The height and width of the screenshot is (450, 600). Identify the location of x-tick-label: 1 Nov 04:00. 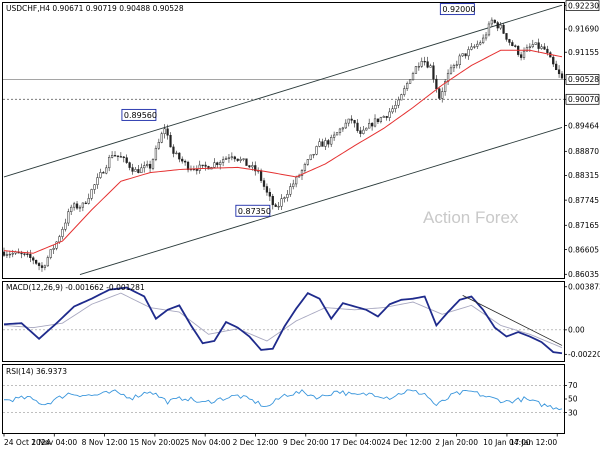
(54, 442).